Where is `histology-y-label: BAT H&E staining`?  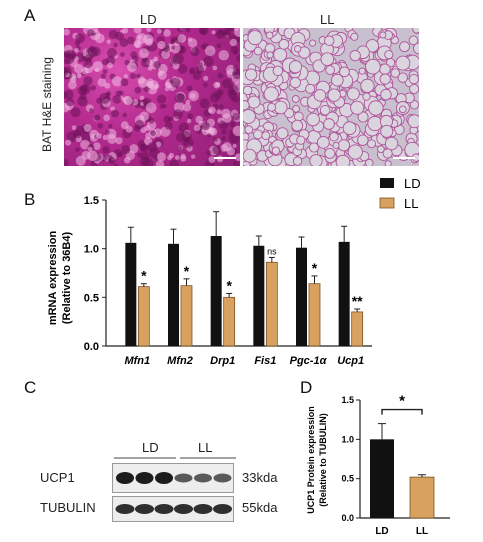
histology-y-label: BAT H&E staining is located at coordinates (47, 104).